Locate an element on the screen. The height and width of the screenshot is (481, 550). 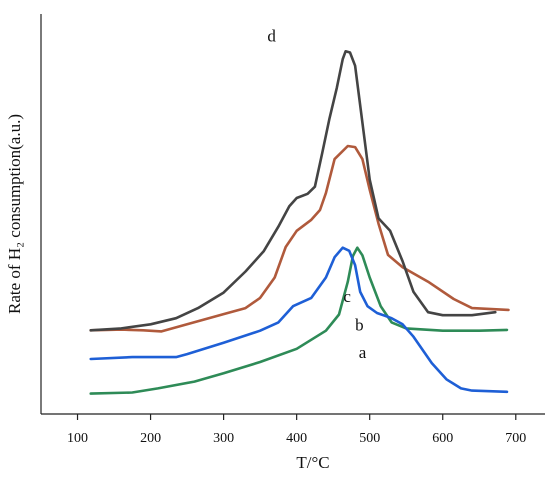
x-tick-label: 200 is located at coordinates (150, 438).